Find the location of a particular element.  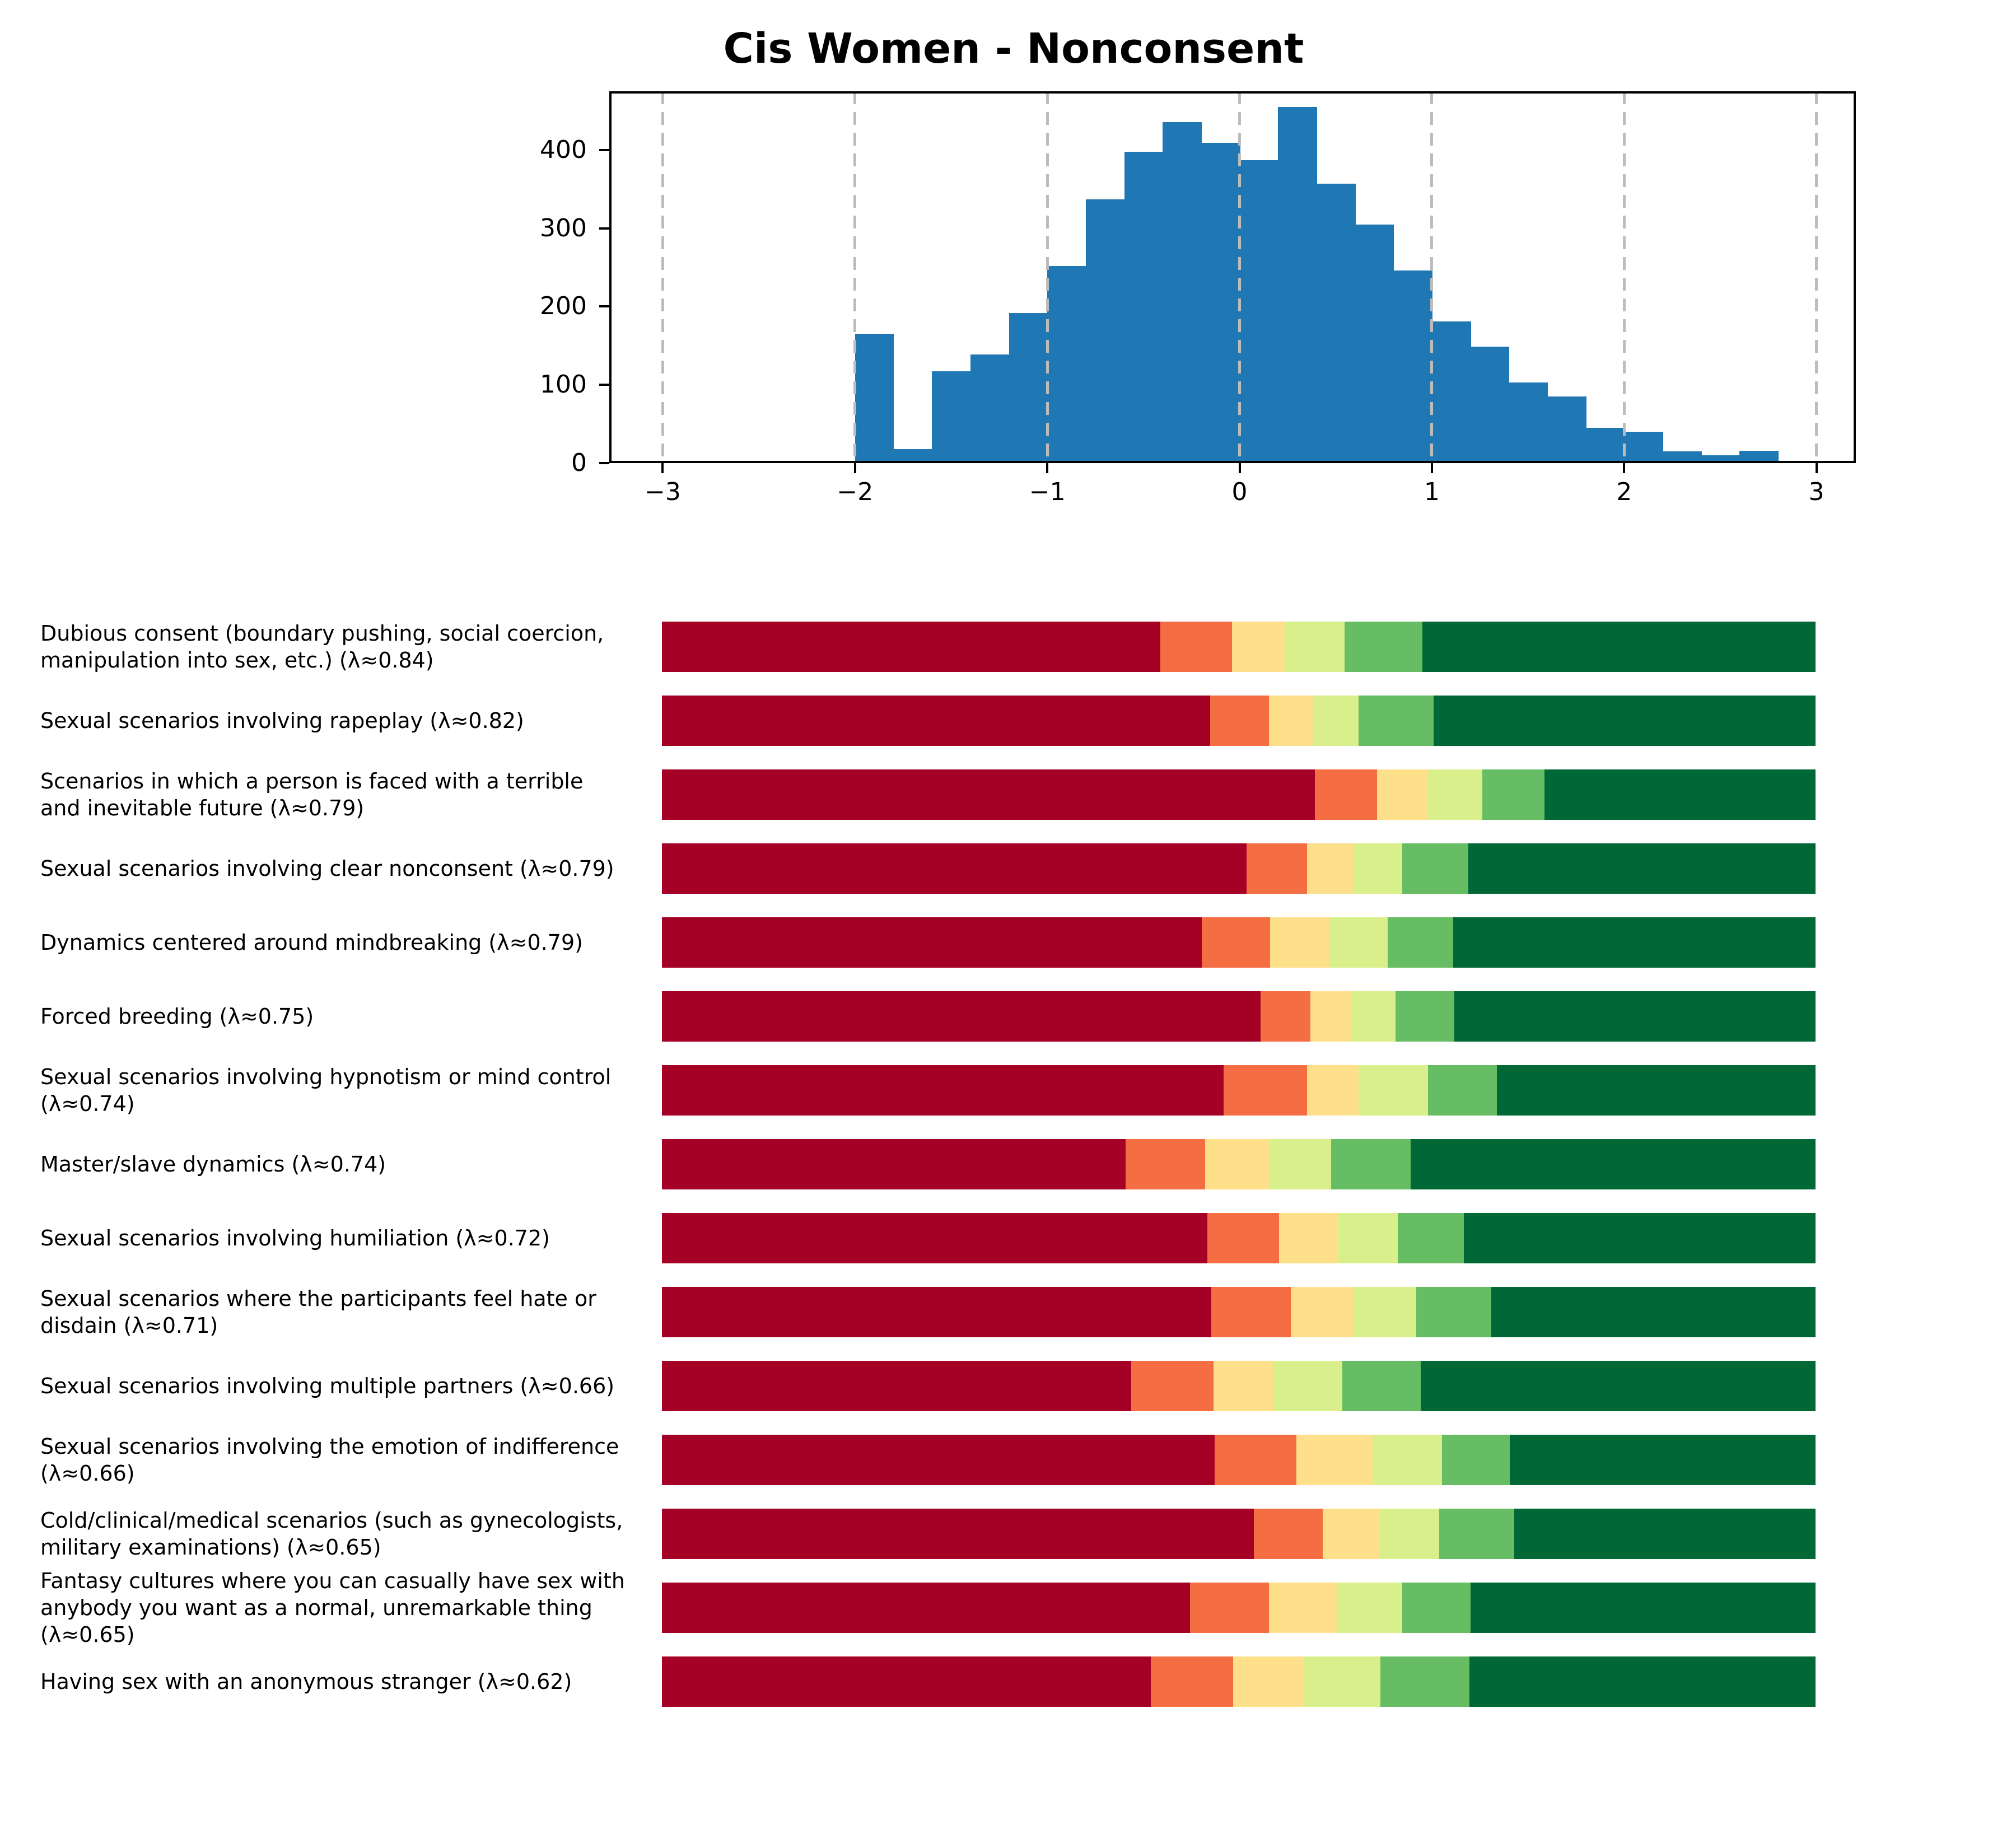

y-tick-label: 400 is located at coordinates (563, 150).